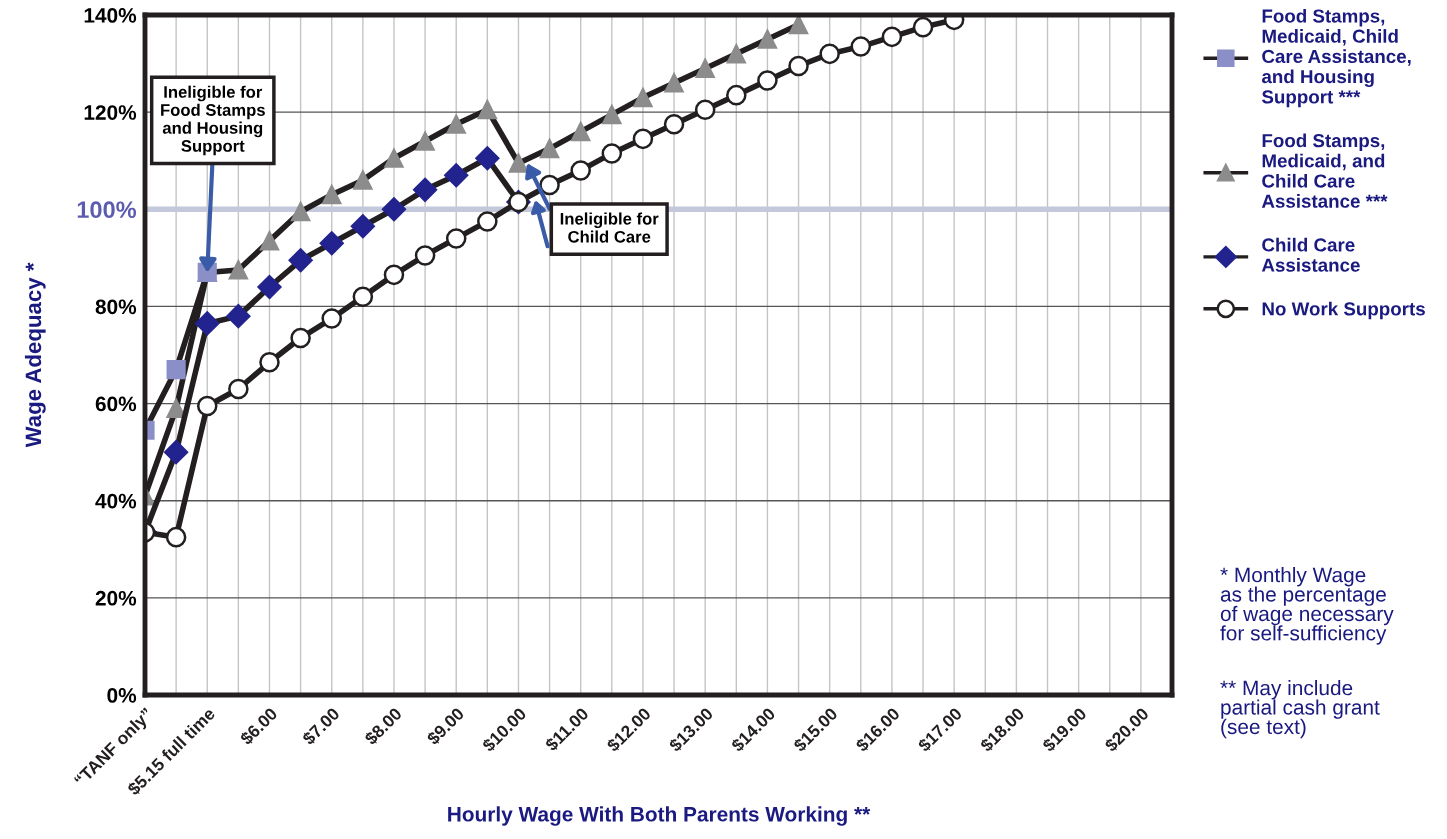 The width and height of the screenshot is (1447, 839). Describe the element at coordinates (609, 227) in the screenshot. I see `annotation: Ineligible for Child Care` at that location.